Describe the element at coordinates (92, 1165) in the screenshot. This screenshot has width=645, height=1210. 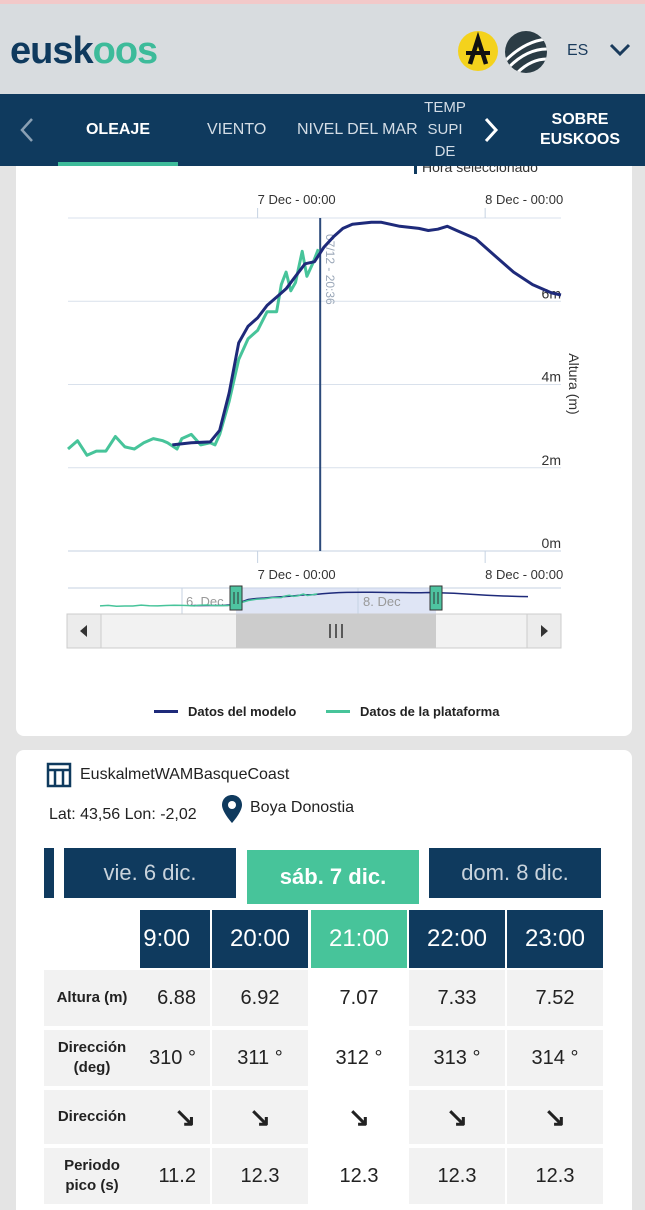
I see `row-label-line: Periodo` at that location.